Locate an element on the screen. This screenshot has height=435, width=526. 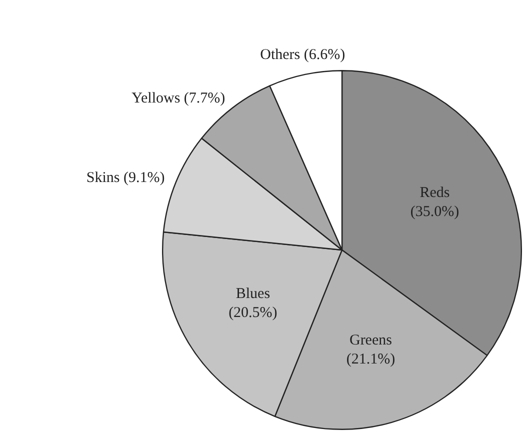
slice-label: Others (6.6%) is located at coordinates (303, 55).